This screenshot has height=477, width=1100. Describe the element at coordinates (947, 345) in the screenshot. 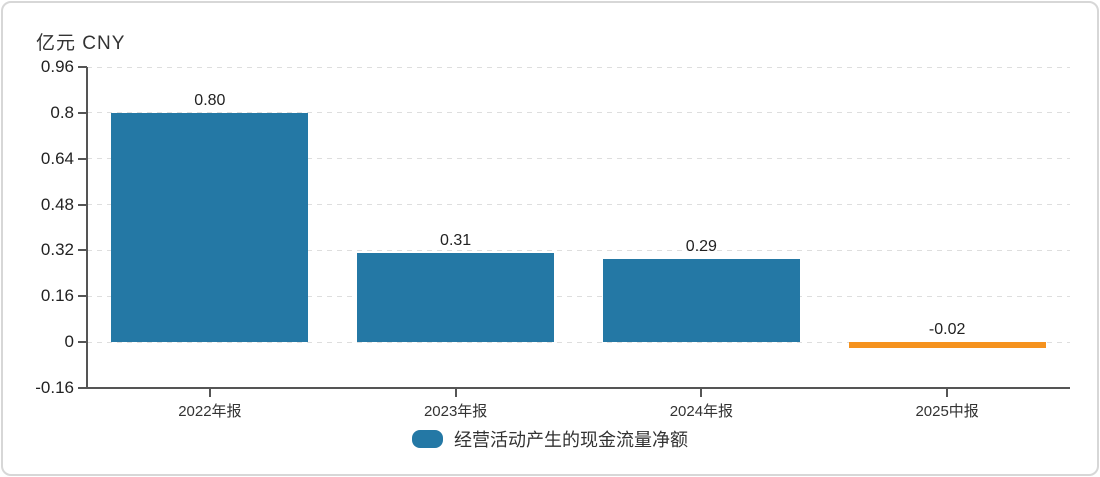

I see `bar-2025中报` at that location.